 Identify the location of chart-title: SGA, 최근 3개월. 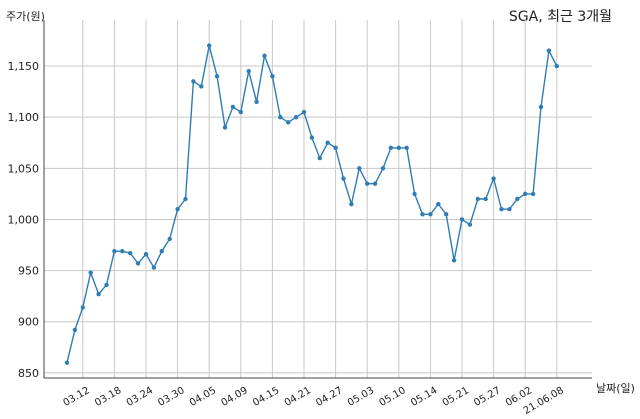
(560, 17).